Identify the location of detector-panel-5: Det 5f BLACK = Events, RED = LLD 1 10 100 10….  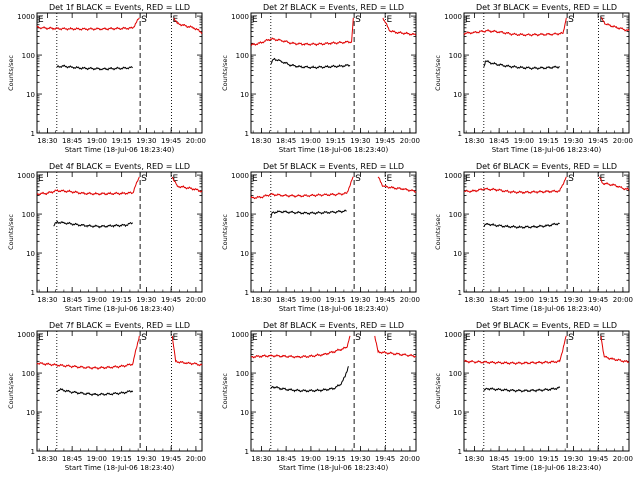
(320, 237).